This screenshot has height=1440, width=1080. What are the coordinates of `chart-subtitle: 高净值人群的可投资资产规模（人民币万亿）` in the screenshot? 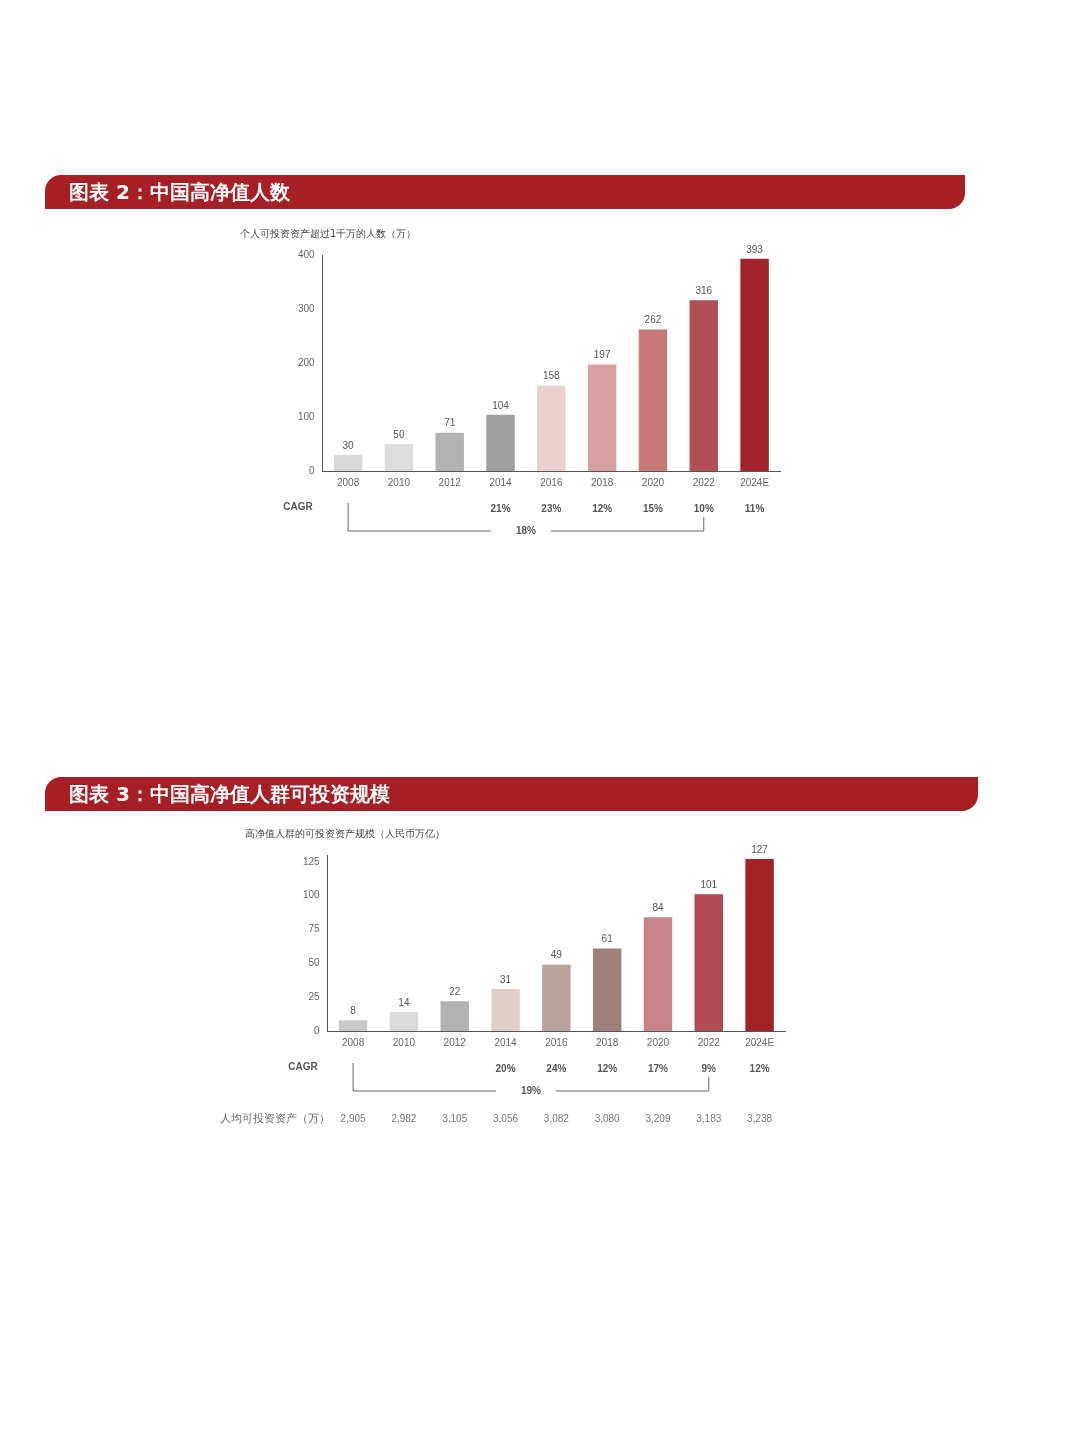 It's located at (345, 833).